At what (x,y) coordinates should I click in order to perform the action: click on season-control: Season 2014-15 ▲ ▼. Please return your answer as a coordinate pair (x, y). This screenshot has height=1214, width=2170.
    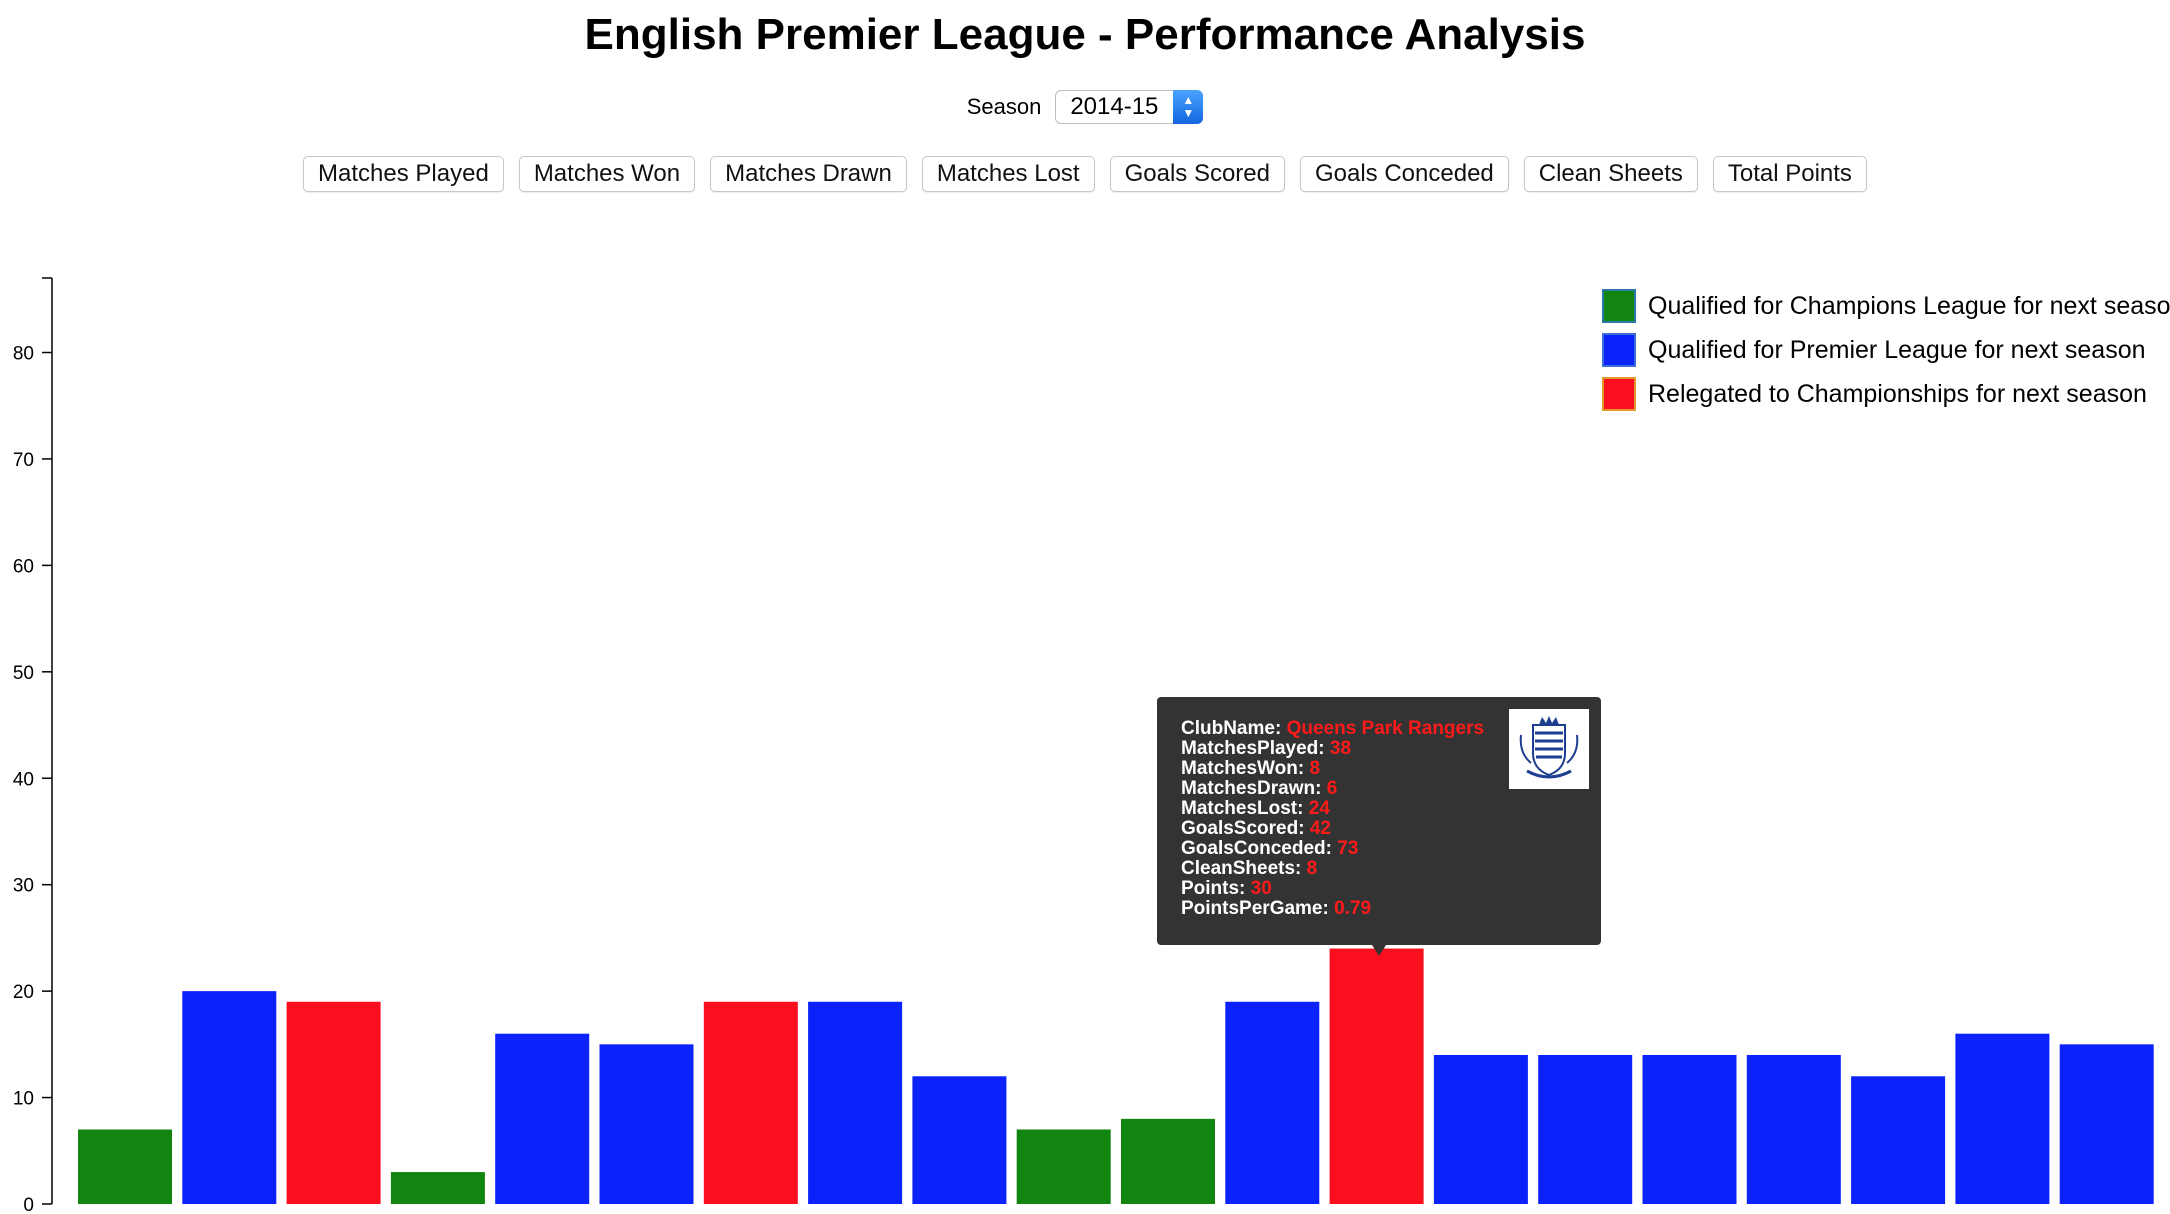
    Looking at the image, I should click on (1085, 107).